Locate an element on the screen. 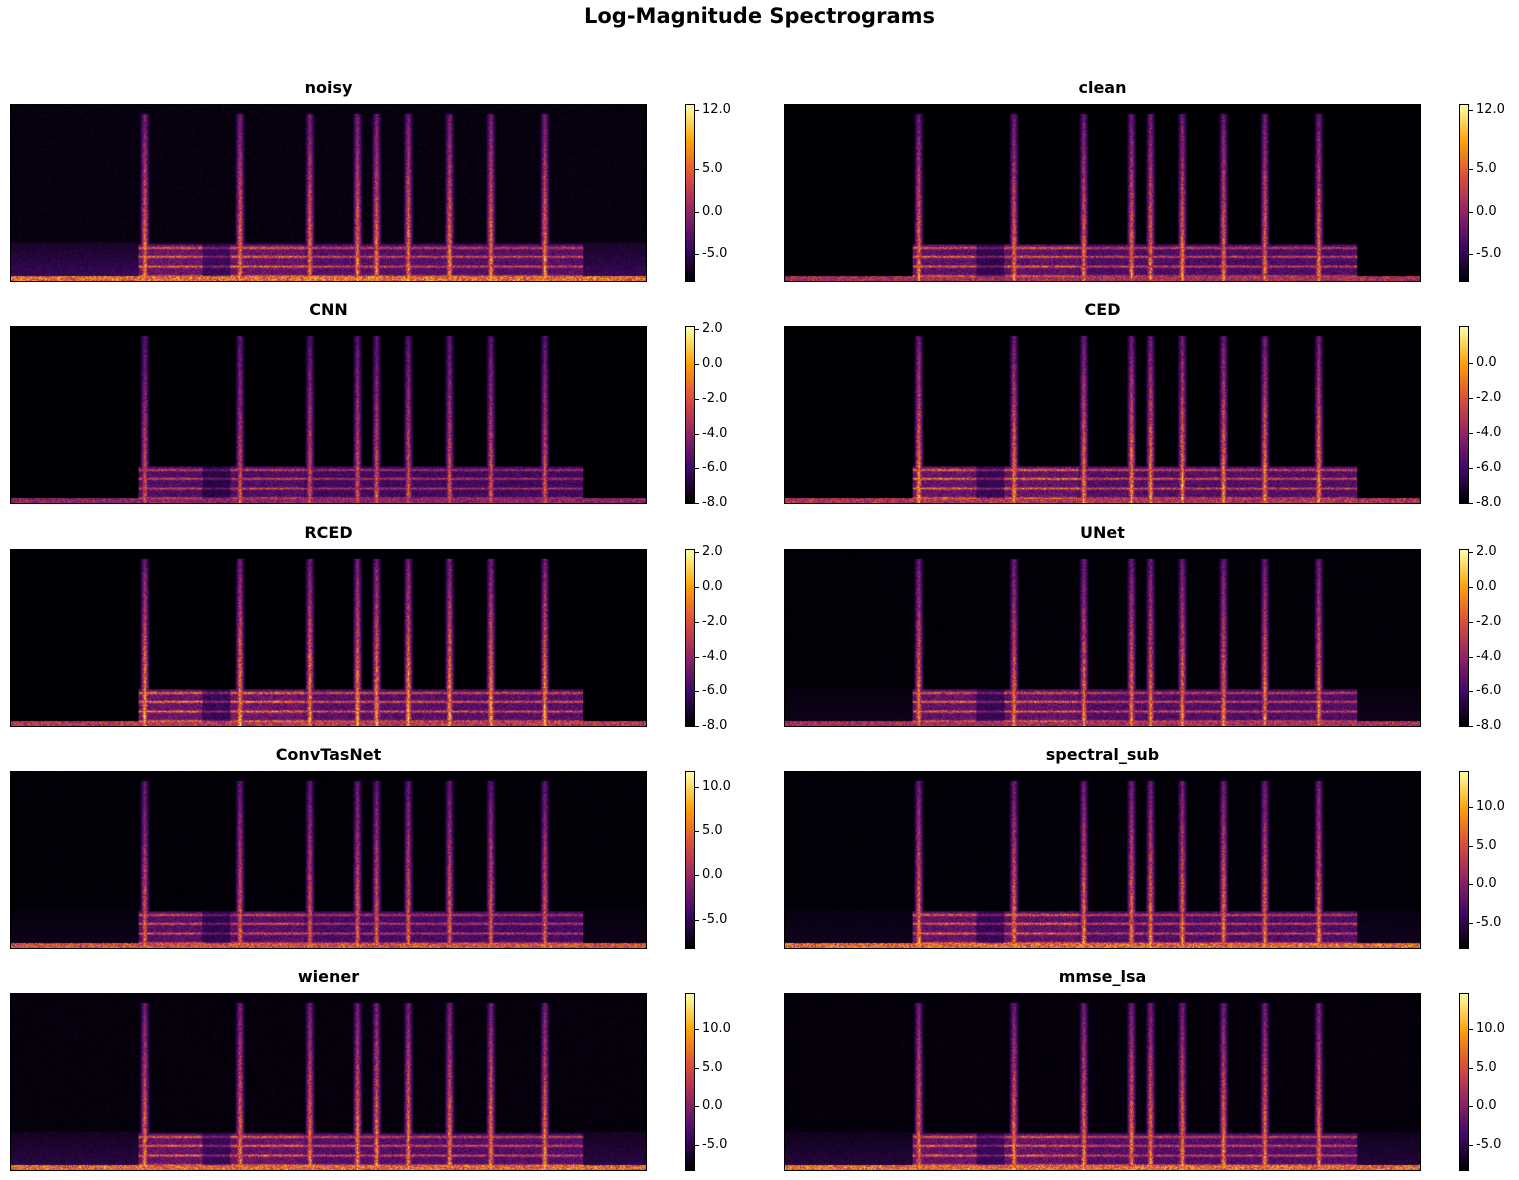  figure-title: Log-Magnitude Spectrograms is located at coordinates (759, 16).